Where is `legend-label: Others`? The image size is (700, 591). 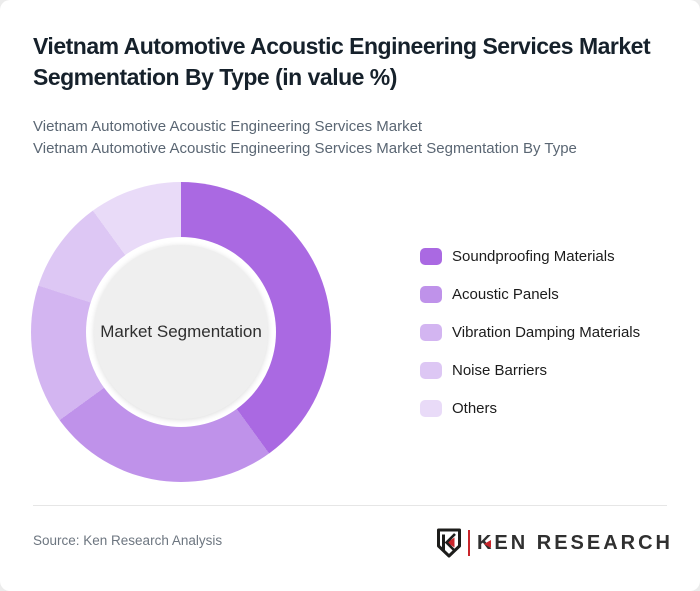 legend-label: Others is located at coordinates (475, 408).